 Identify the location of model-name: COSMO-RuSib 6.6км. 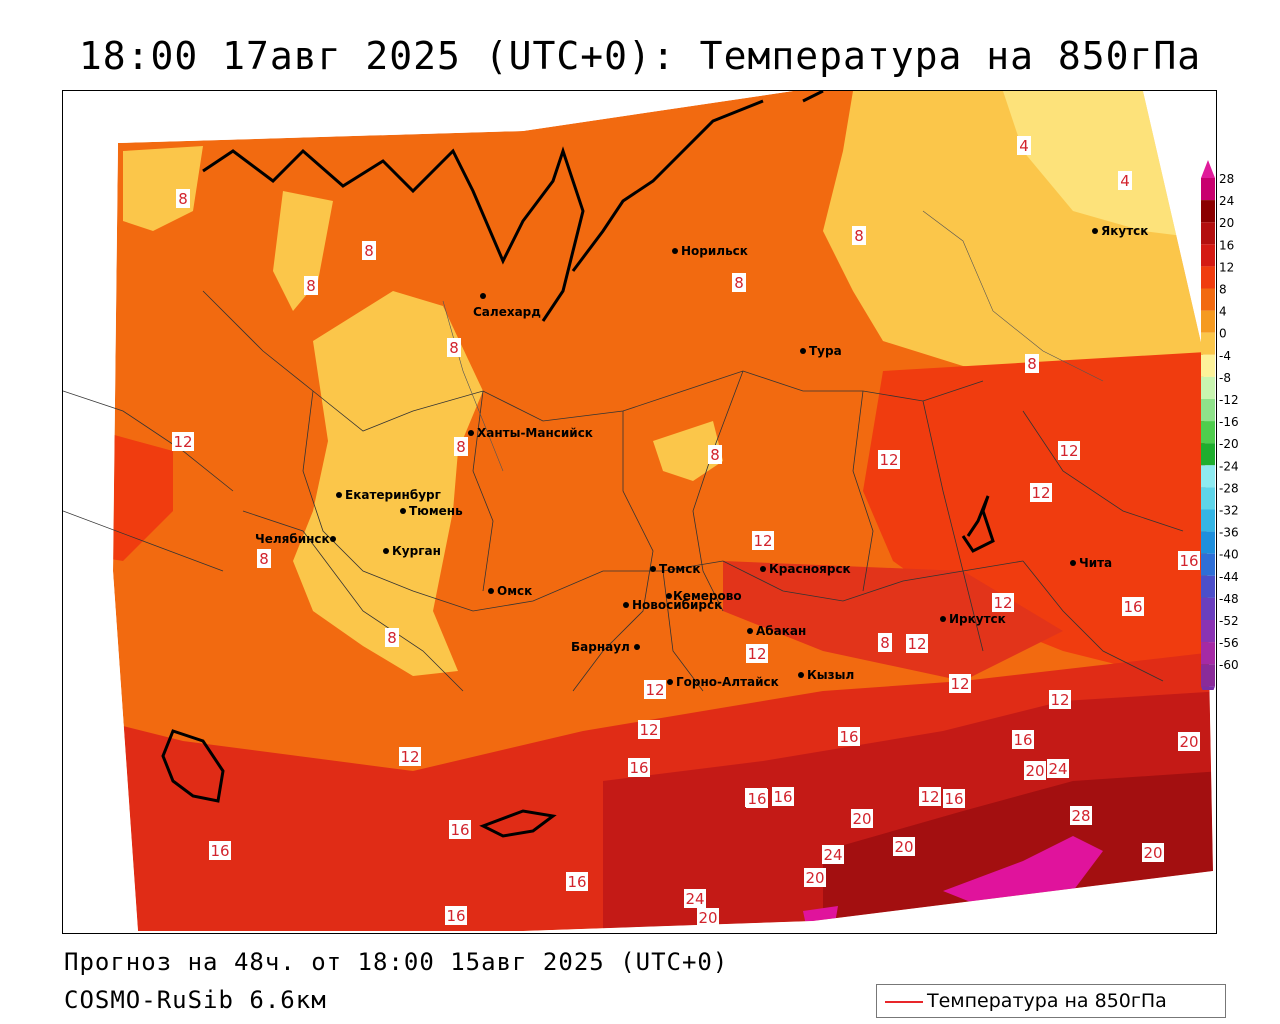
(195, 1000).